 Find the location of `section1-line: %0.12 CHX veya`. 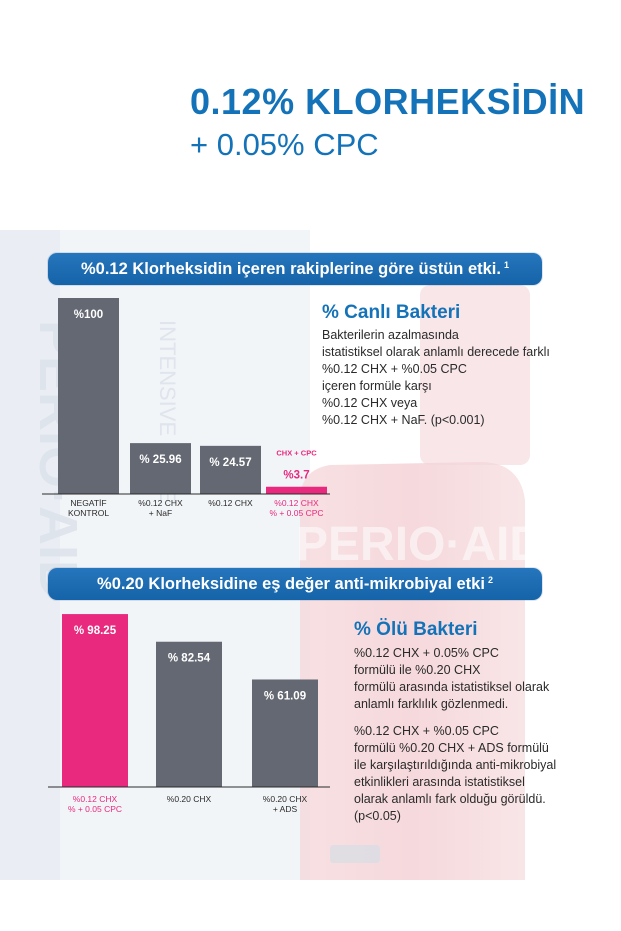

section1-line: %0.12 CHX veya is located at coordinates (370, 403).